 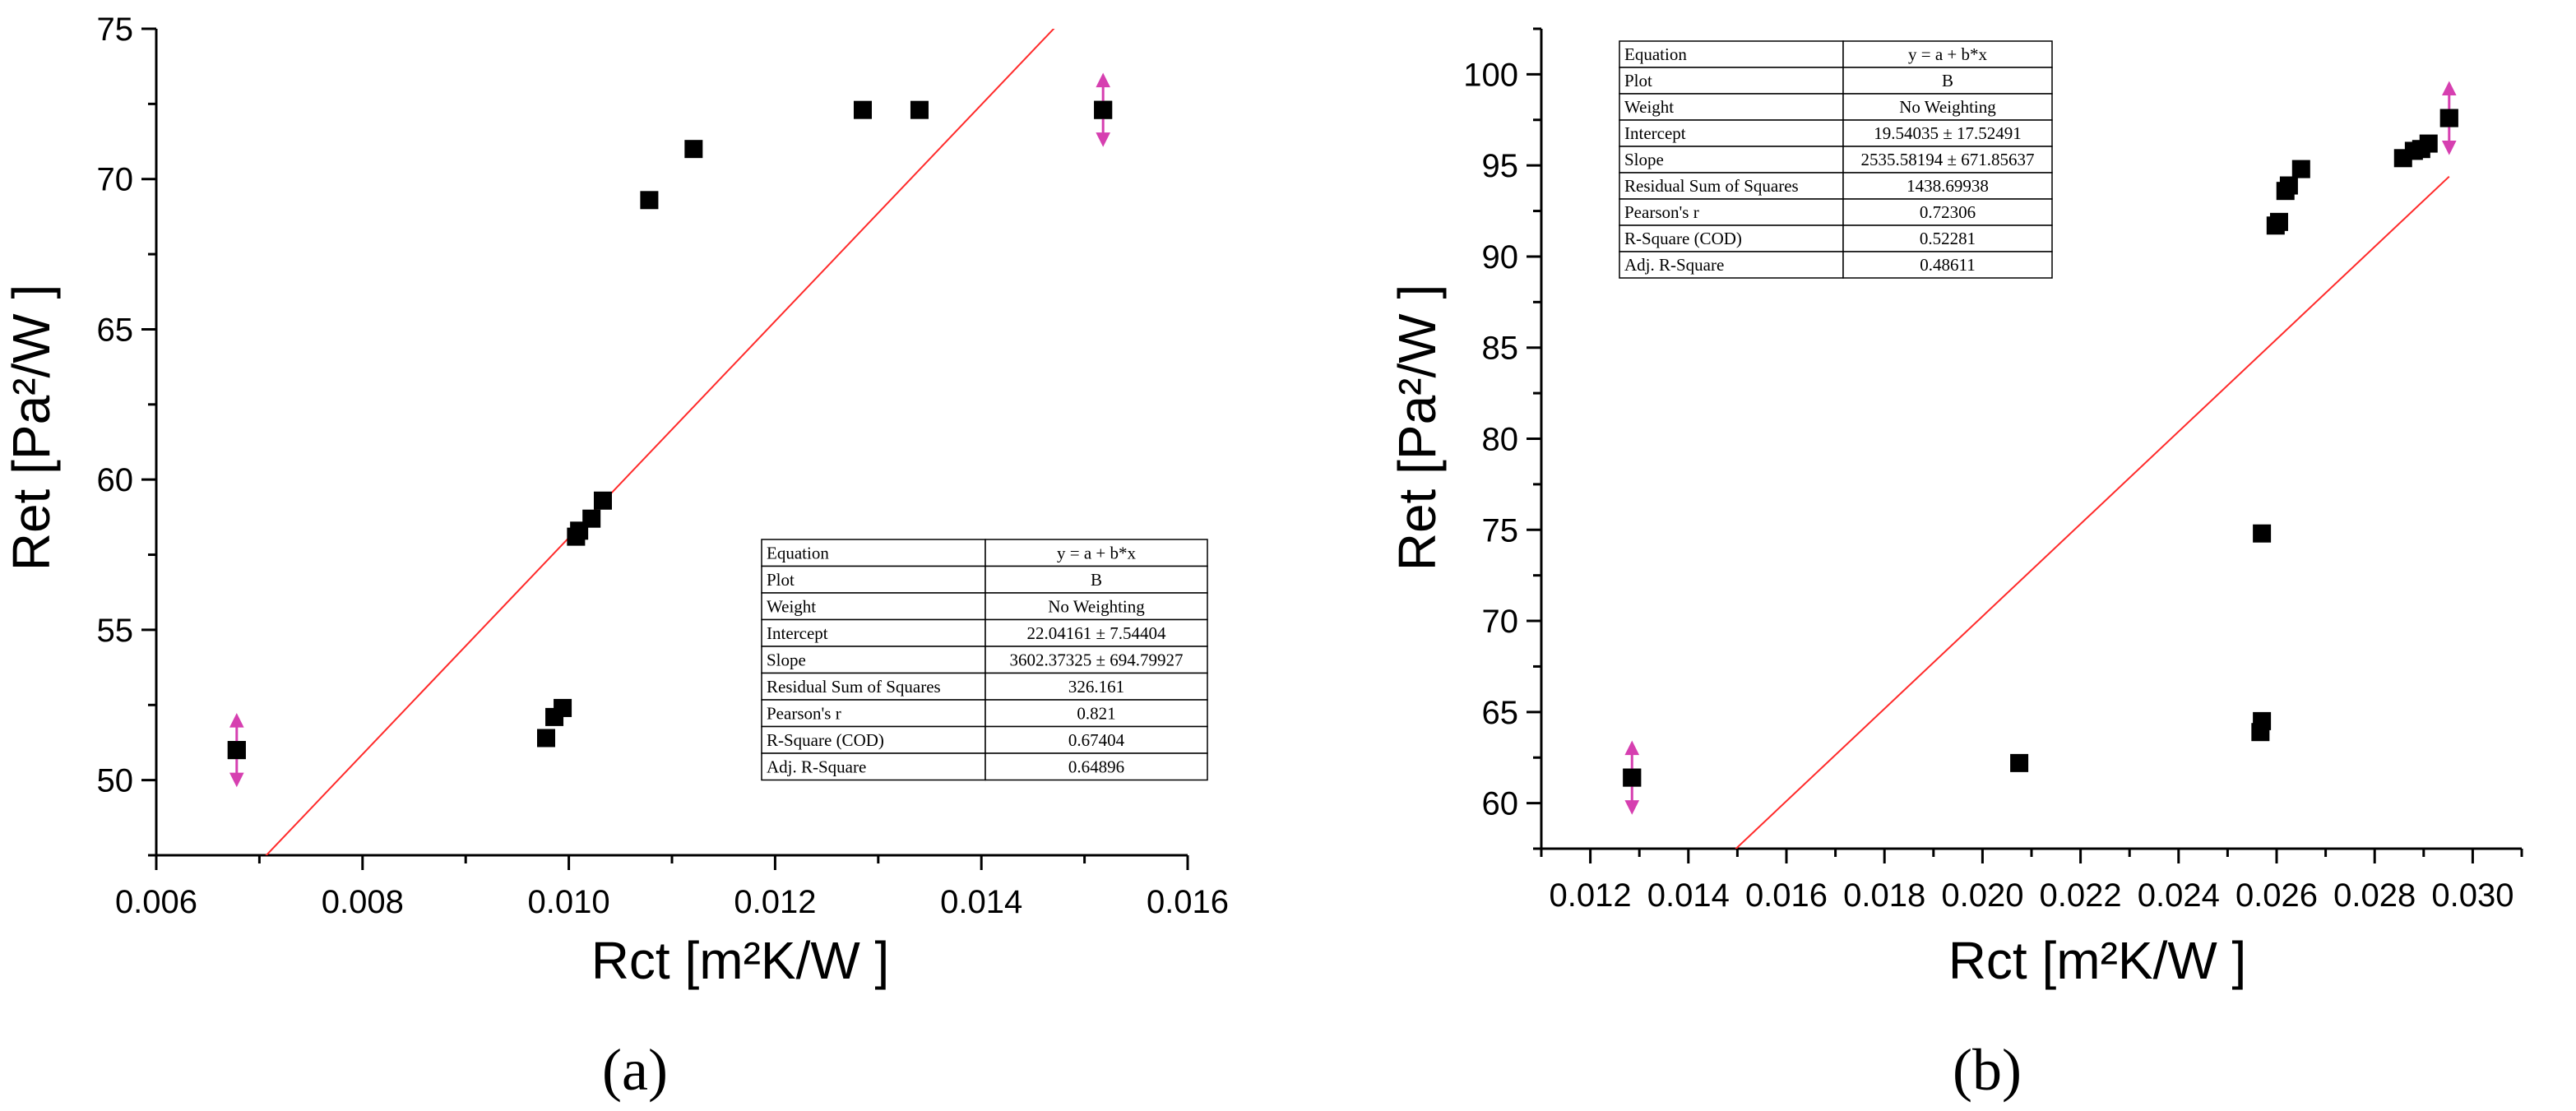 I want to click on y-tick-label: 95, so click(x=1501, y=166).